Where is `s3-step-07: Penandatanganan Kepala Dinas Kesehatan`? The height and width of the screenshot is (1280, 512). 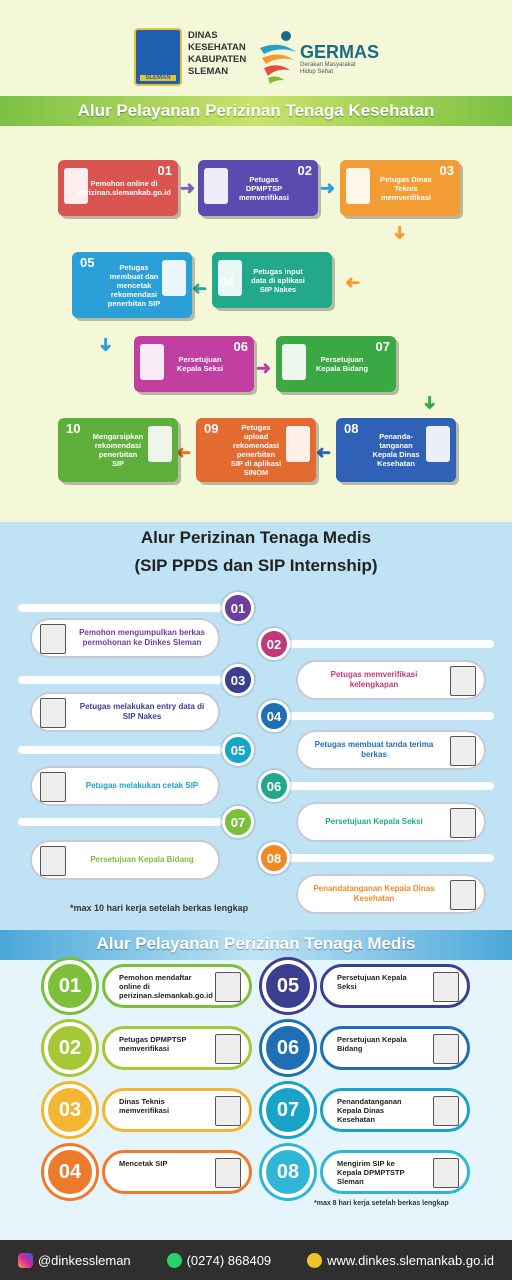 s3-step-07: Penandatanganan Kepala Dinas Kesehatan is located at coordinates (395, 1110).